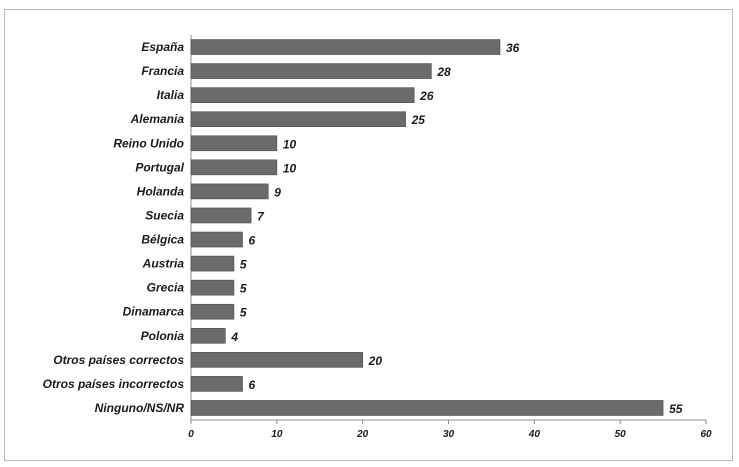 The width and height of the screenshot is (739, 467). What do you see at coordinates (277, 434) in the screenshot?
I see `x-tick-label: 10` at bounding box center [277, 434].